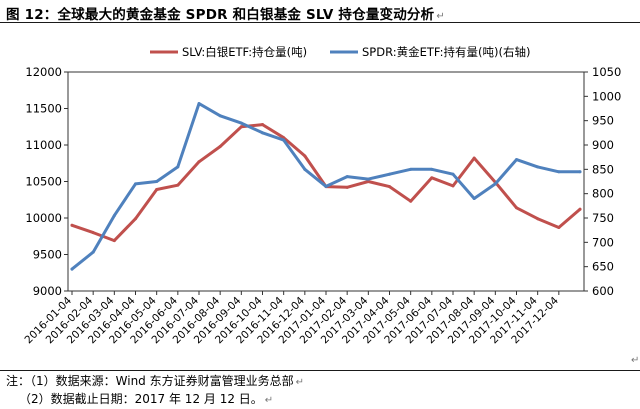 This screenshot has height=409, width=640. I want to click on y-left-tick-label: 9500, so click(47, 255).